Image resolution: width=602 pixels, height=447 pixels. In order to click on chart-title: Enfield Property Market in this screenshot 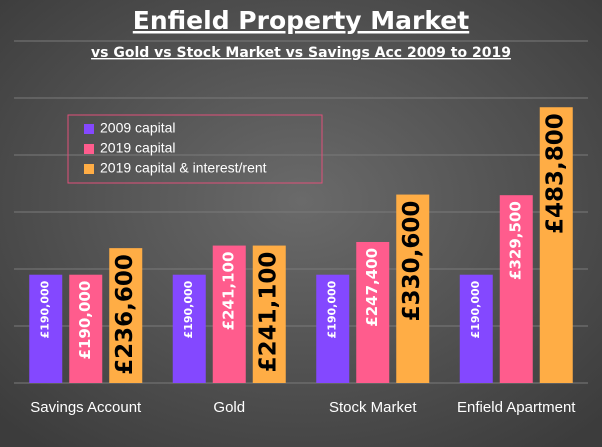, I will do `click(301, 20)`.